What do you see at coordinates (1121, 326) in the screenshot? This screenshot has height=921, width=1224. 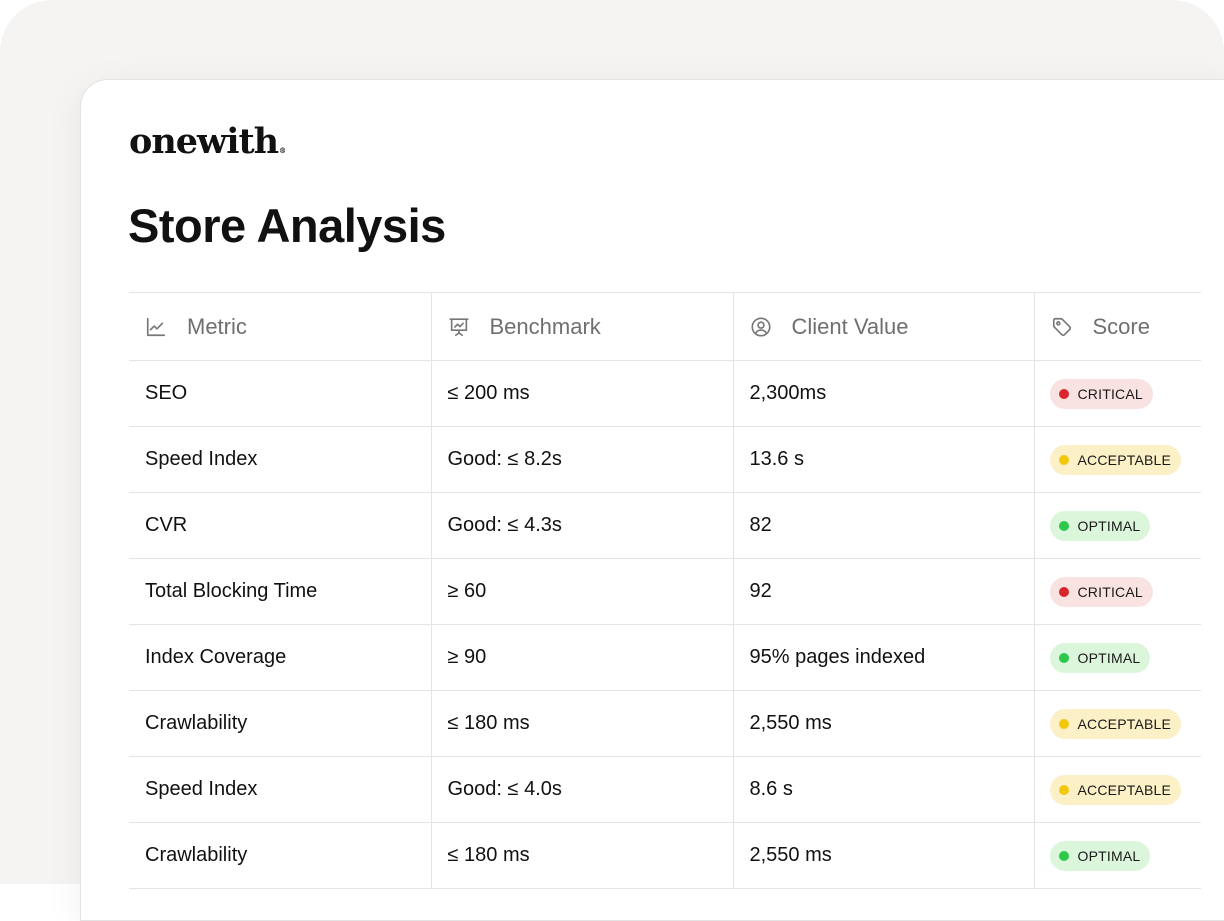 I see `column-header-label: Score` at bounding box center [1121, 326].